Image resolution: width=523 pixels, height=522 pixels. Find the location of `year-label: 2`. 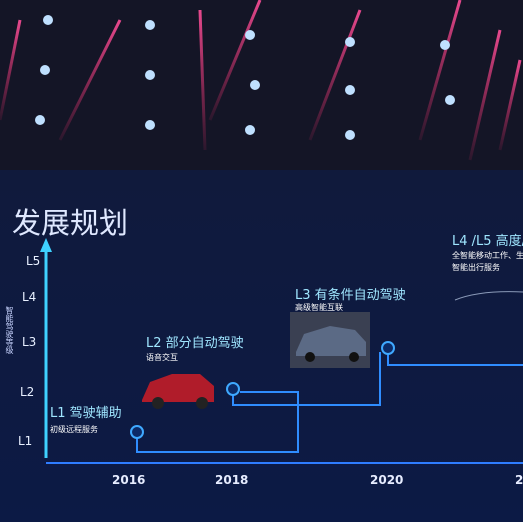

year-label: 2 is located at coordinates (519, 480).